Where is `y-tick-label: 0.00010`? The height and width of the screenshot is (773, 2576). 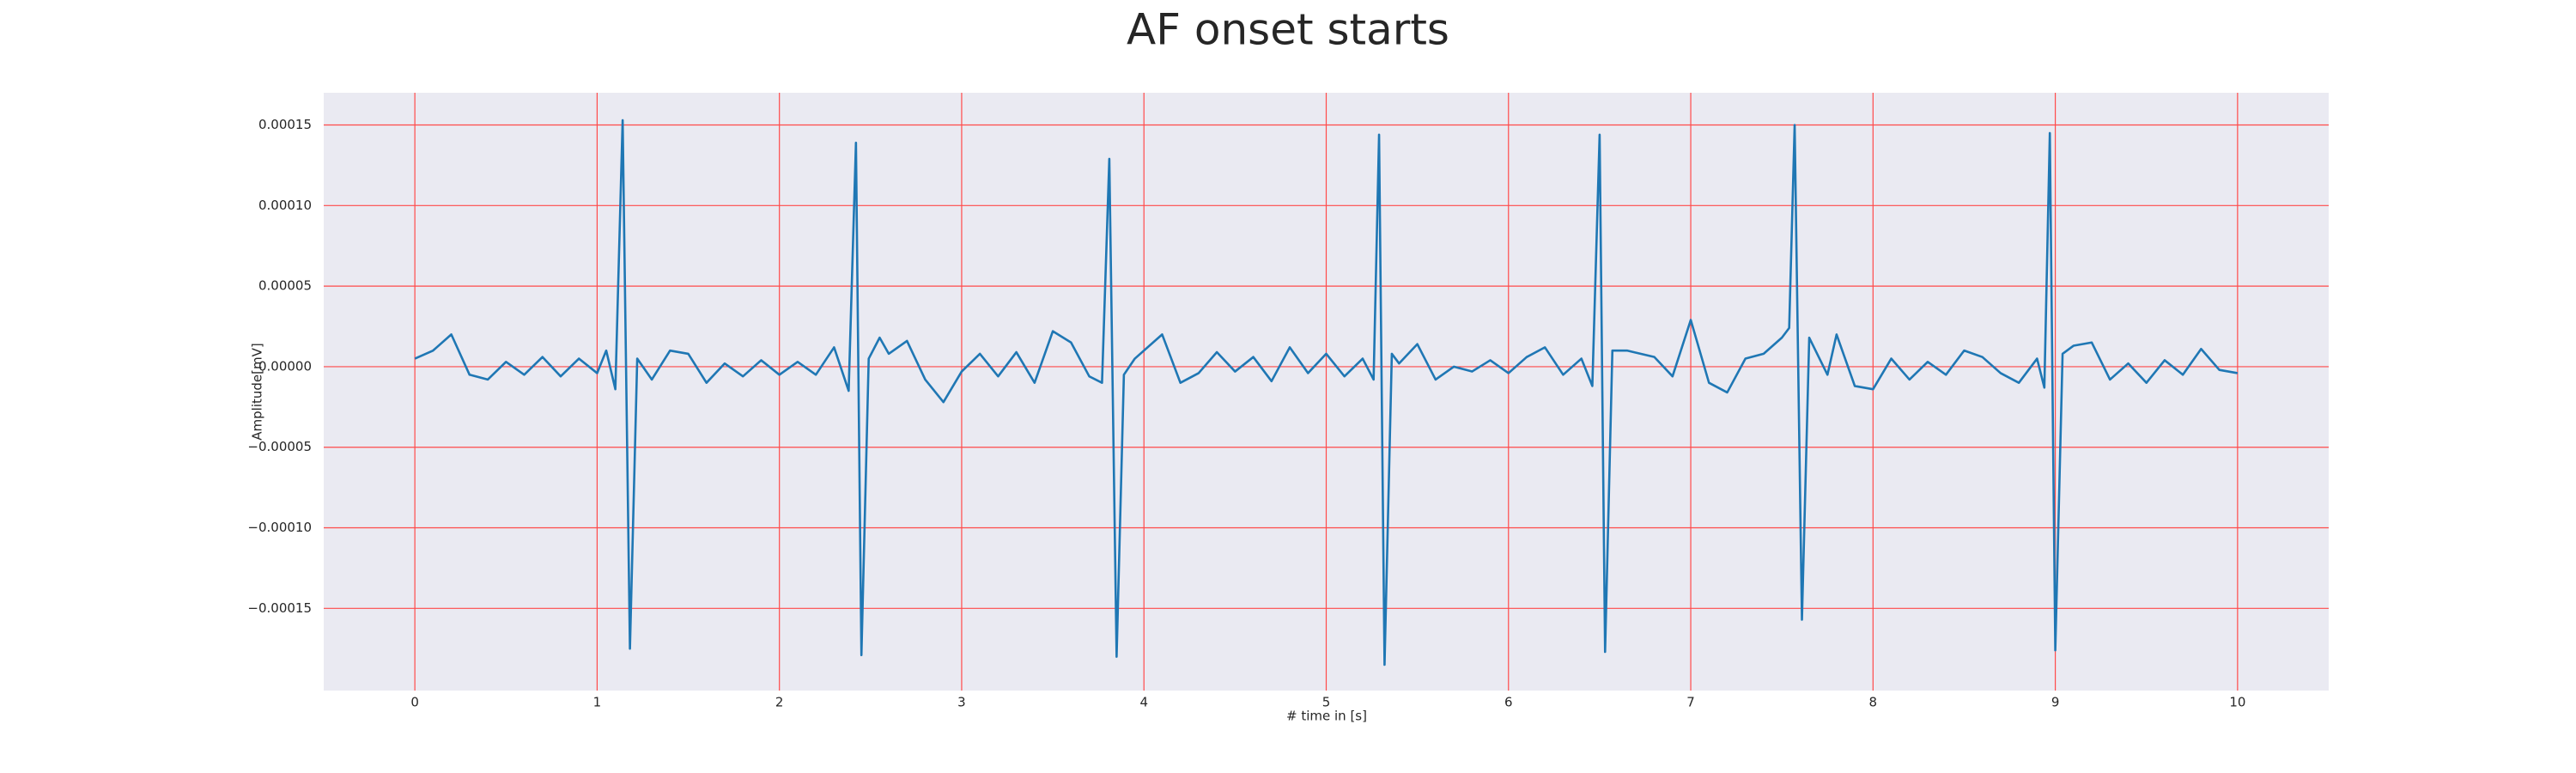 y-tick-label: 0.00010 is located at coordinates (285, 205).